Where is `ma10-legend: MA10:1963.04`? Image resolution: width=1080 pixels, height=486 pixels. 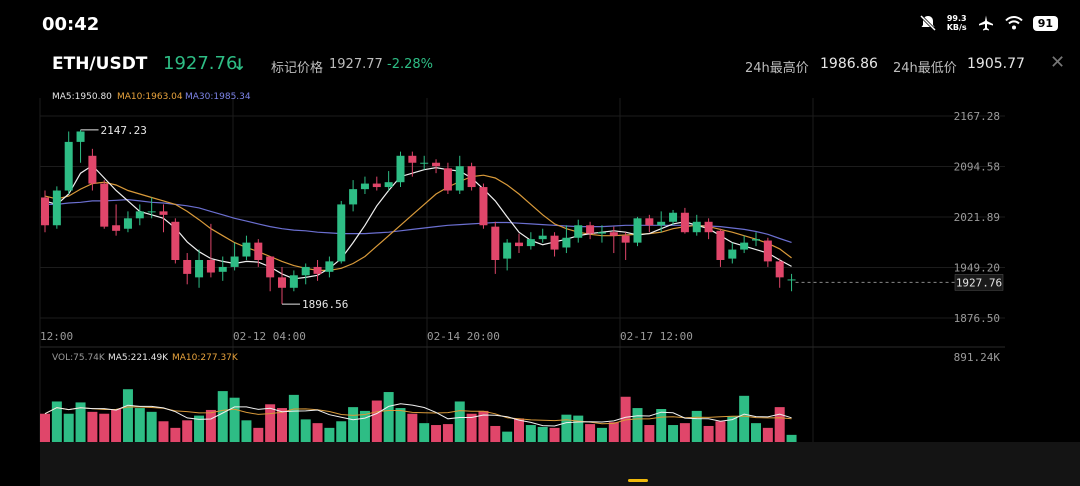
ma10-legend: MA10:1963.04 is located at coordinates (150, 97).